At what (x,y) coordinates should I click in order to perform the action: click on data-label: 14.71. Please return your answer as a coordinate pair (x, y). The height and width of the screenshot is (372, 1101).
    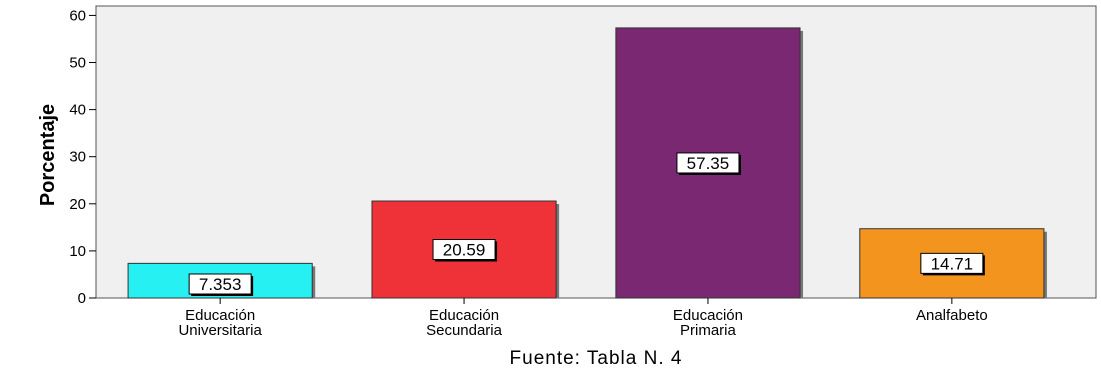
    Looking at the image, I should click on (952, 263).